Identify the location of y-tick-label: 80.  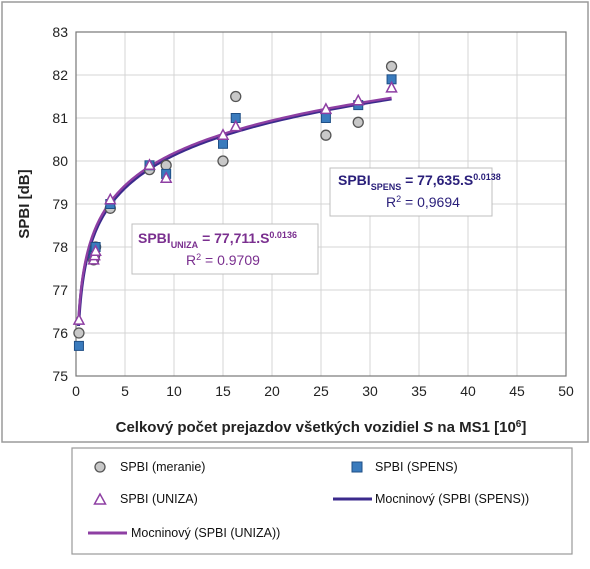
(60, 161).